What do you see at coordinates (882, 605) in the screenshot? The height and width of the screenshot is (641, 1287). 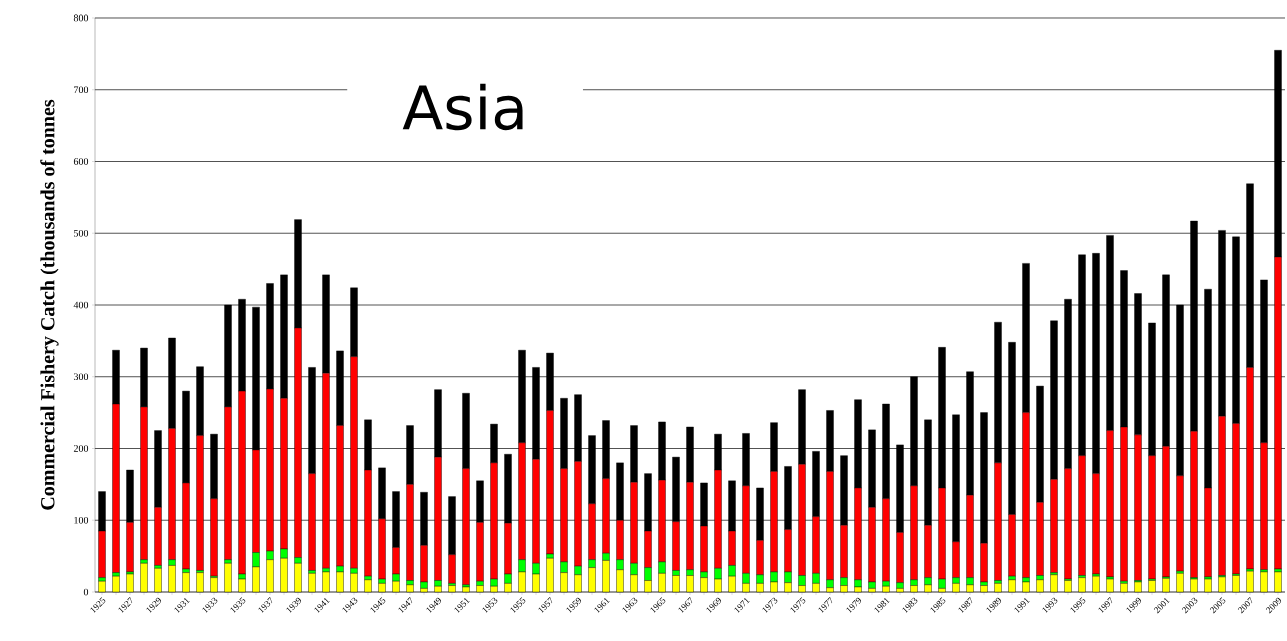 I see `x-tick-label: 1981` at bounding box center [882, 605].